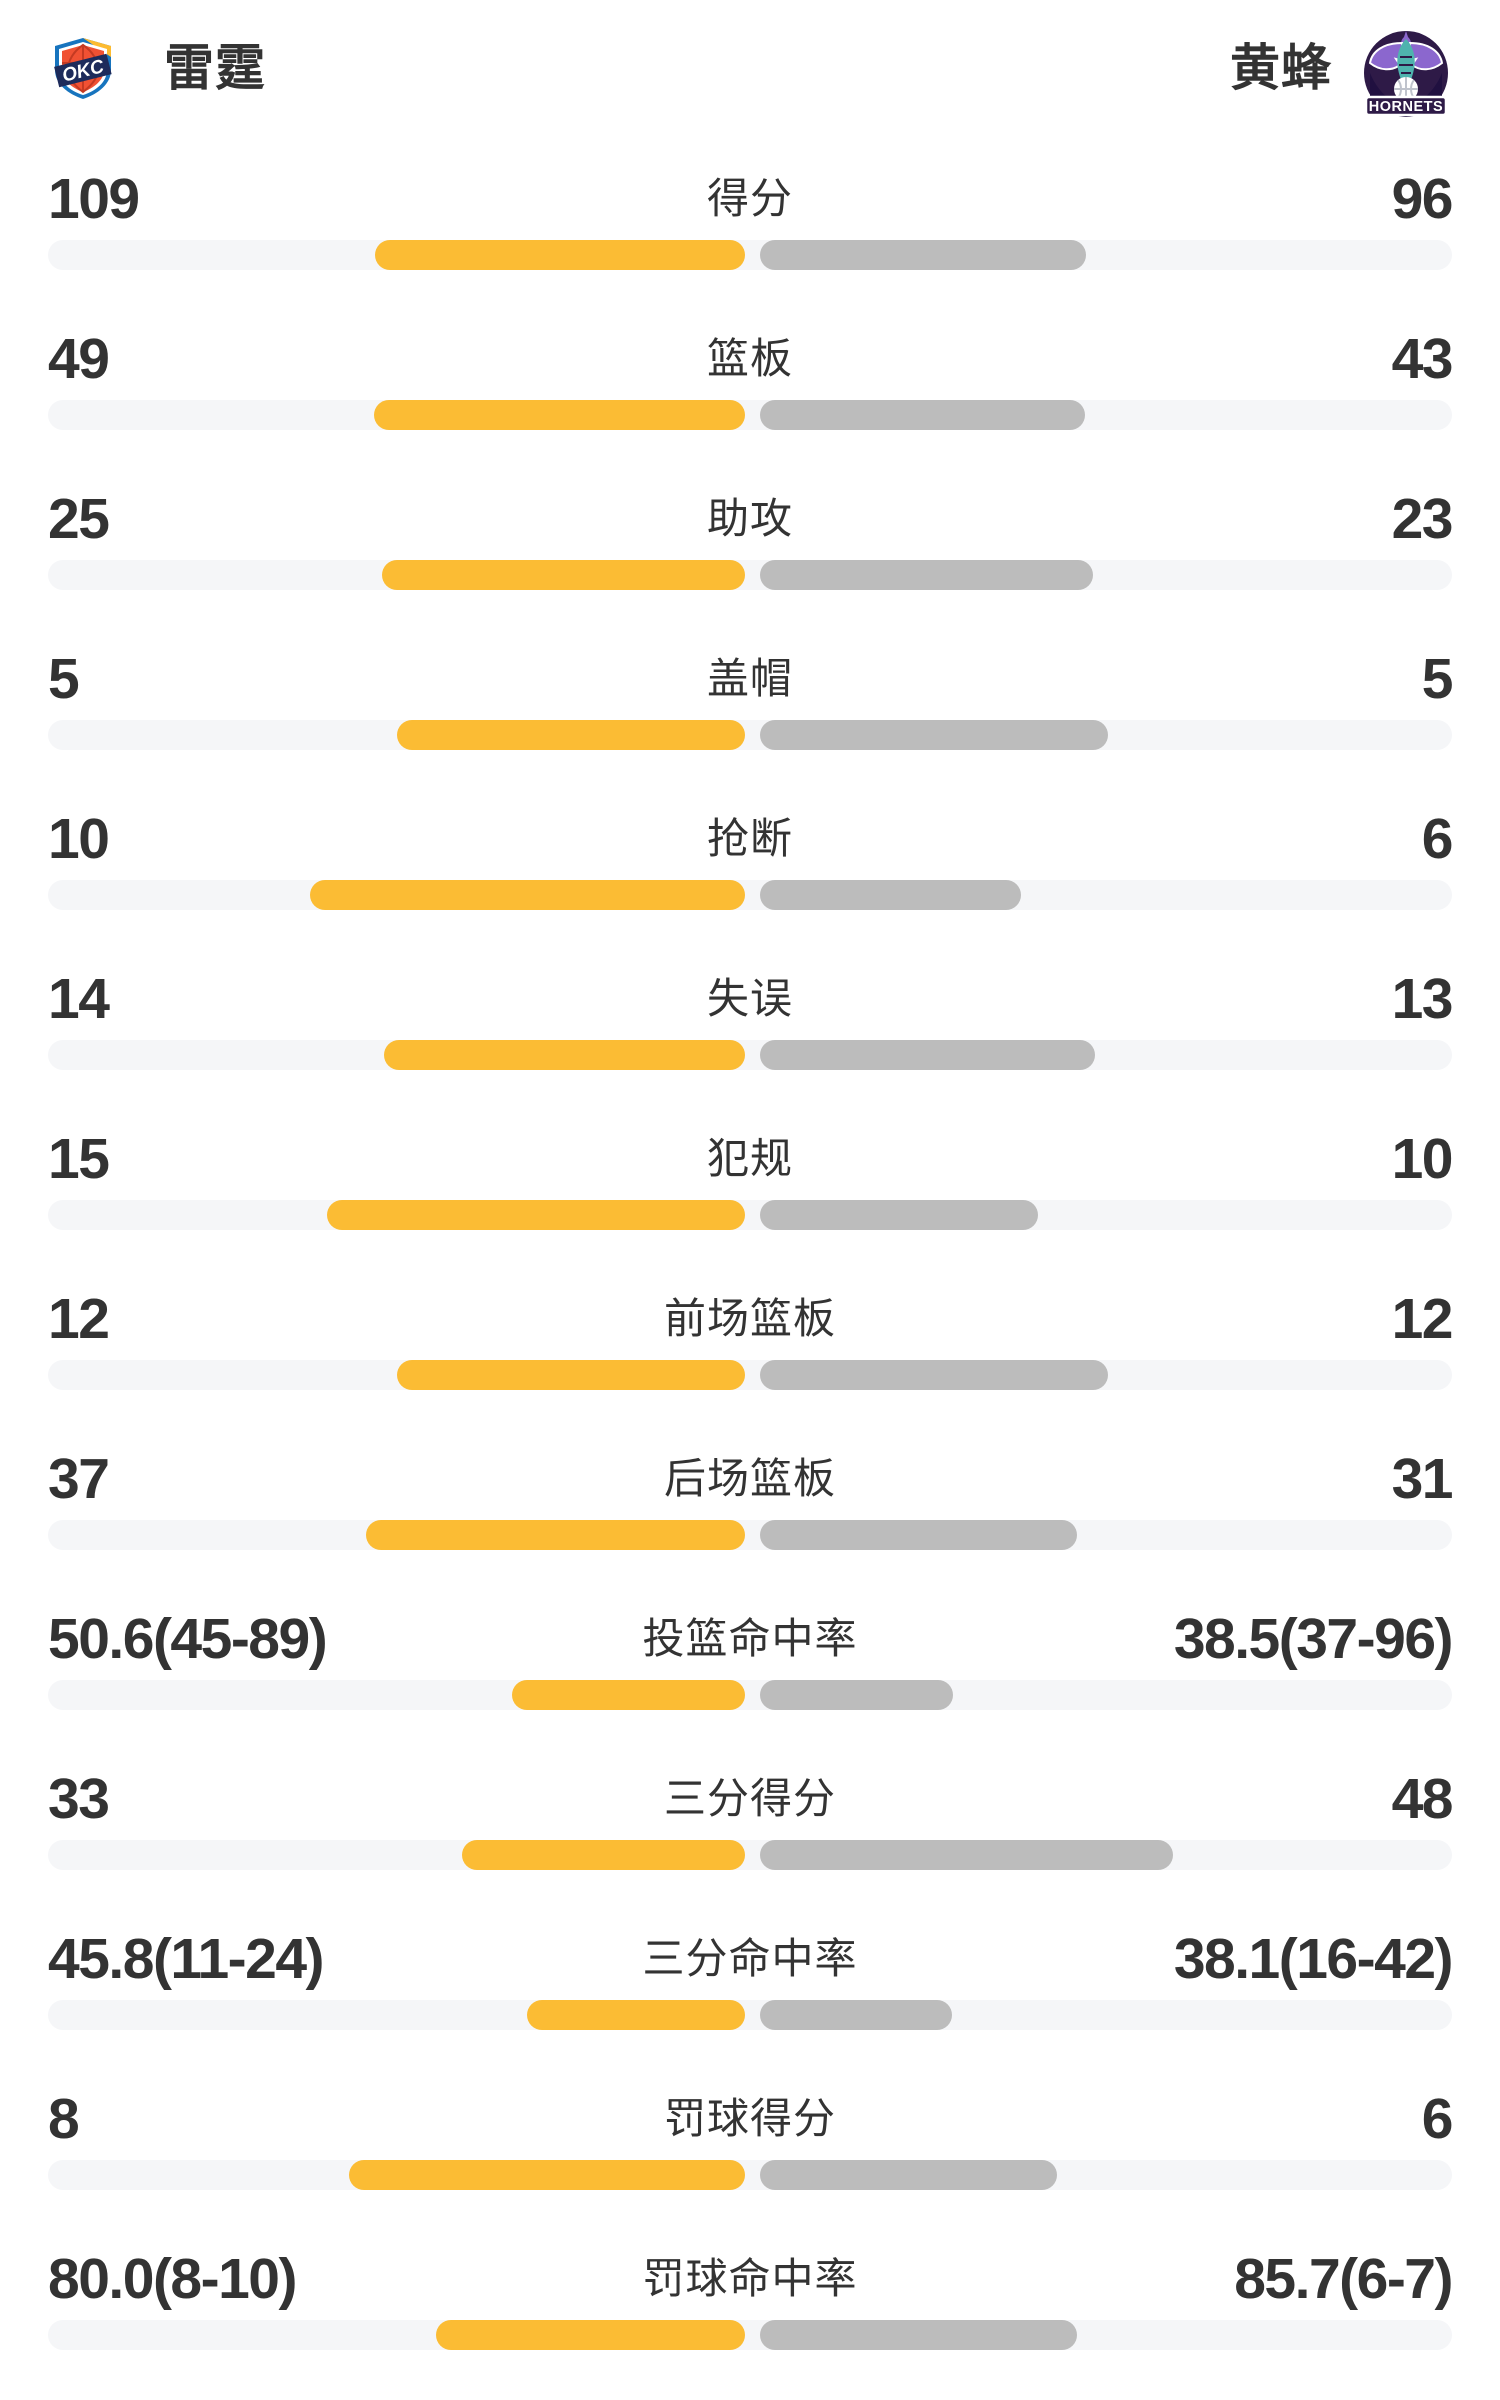 This screenshot has width=1500, height=2400. Describe the element at coordinates (1343, 2279) in the screenshot. I see `away-value: 85.7(6-7)` at that location.